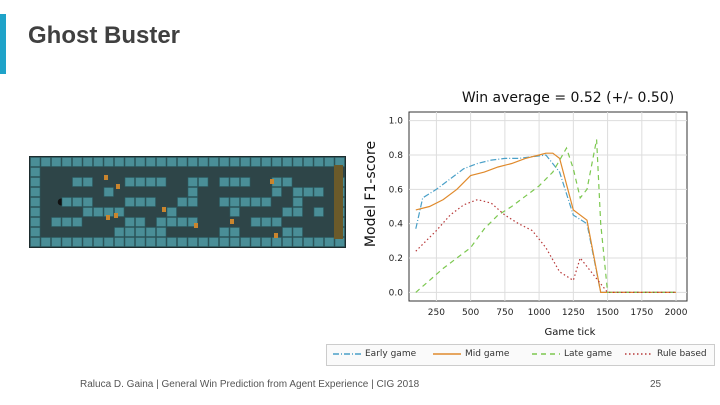 Image resolution: width=720 pixels, height=405 pixels. I want to click on chart-legend: Early game Mid game Late game Rule based, so click(520, 355).